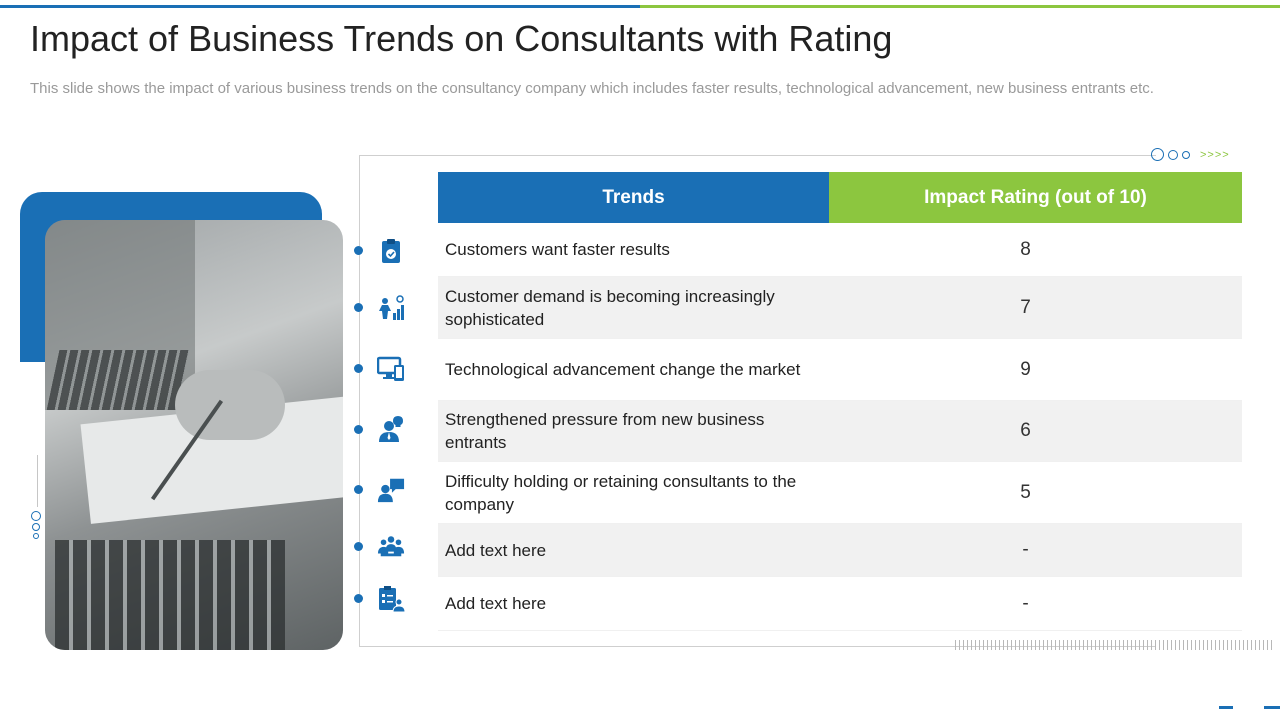 Image resolution: width=1280 pixels, height=720 pixels. Describe the element at coordinates (1025, 249) in the screenshot. I see `rating-value: 8` at that location.